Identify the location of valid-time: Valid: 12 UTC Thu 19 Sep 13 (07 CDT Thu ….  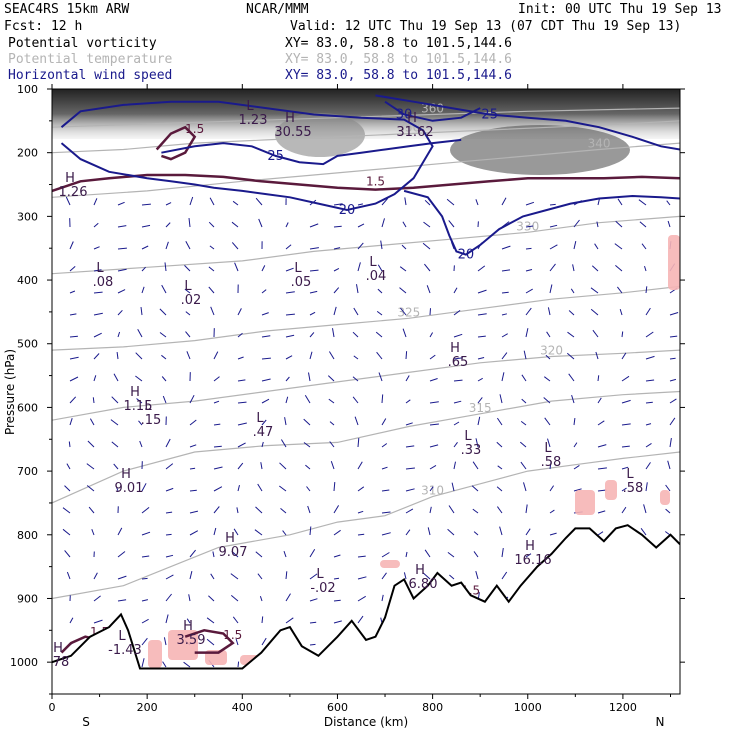
(485, 26).